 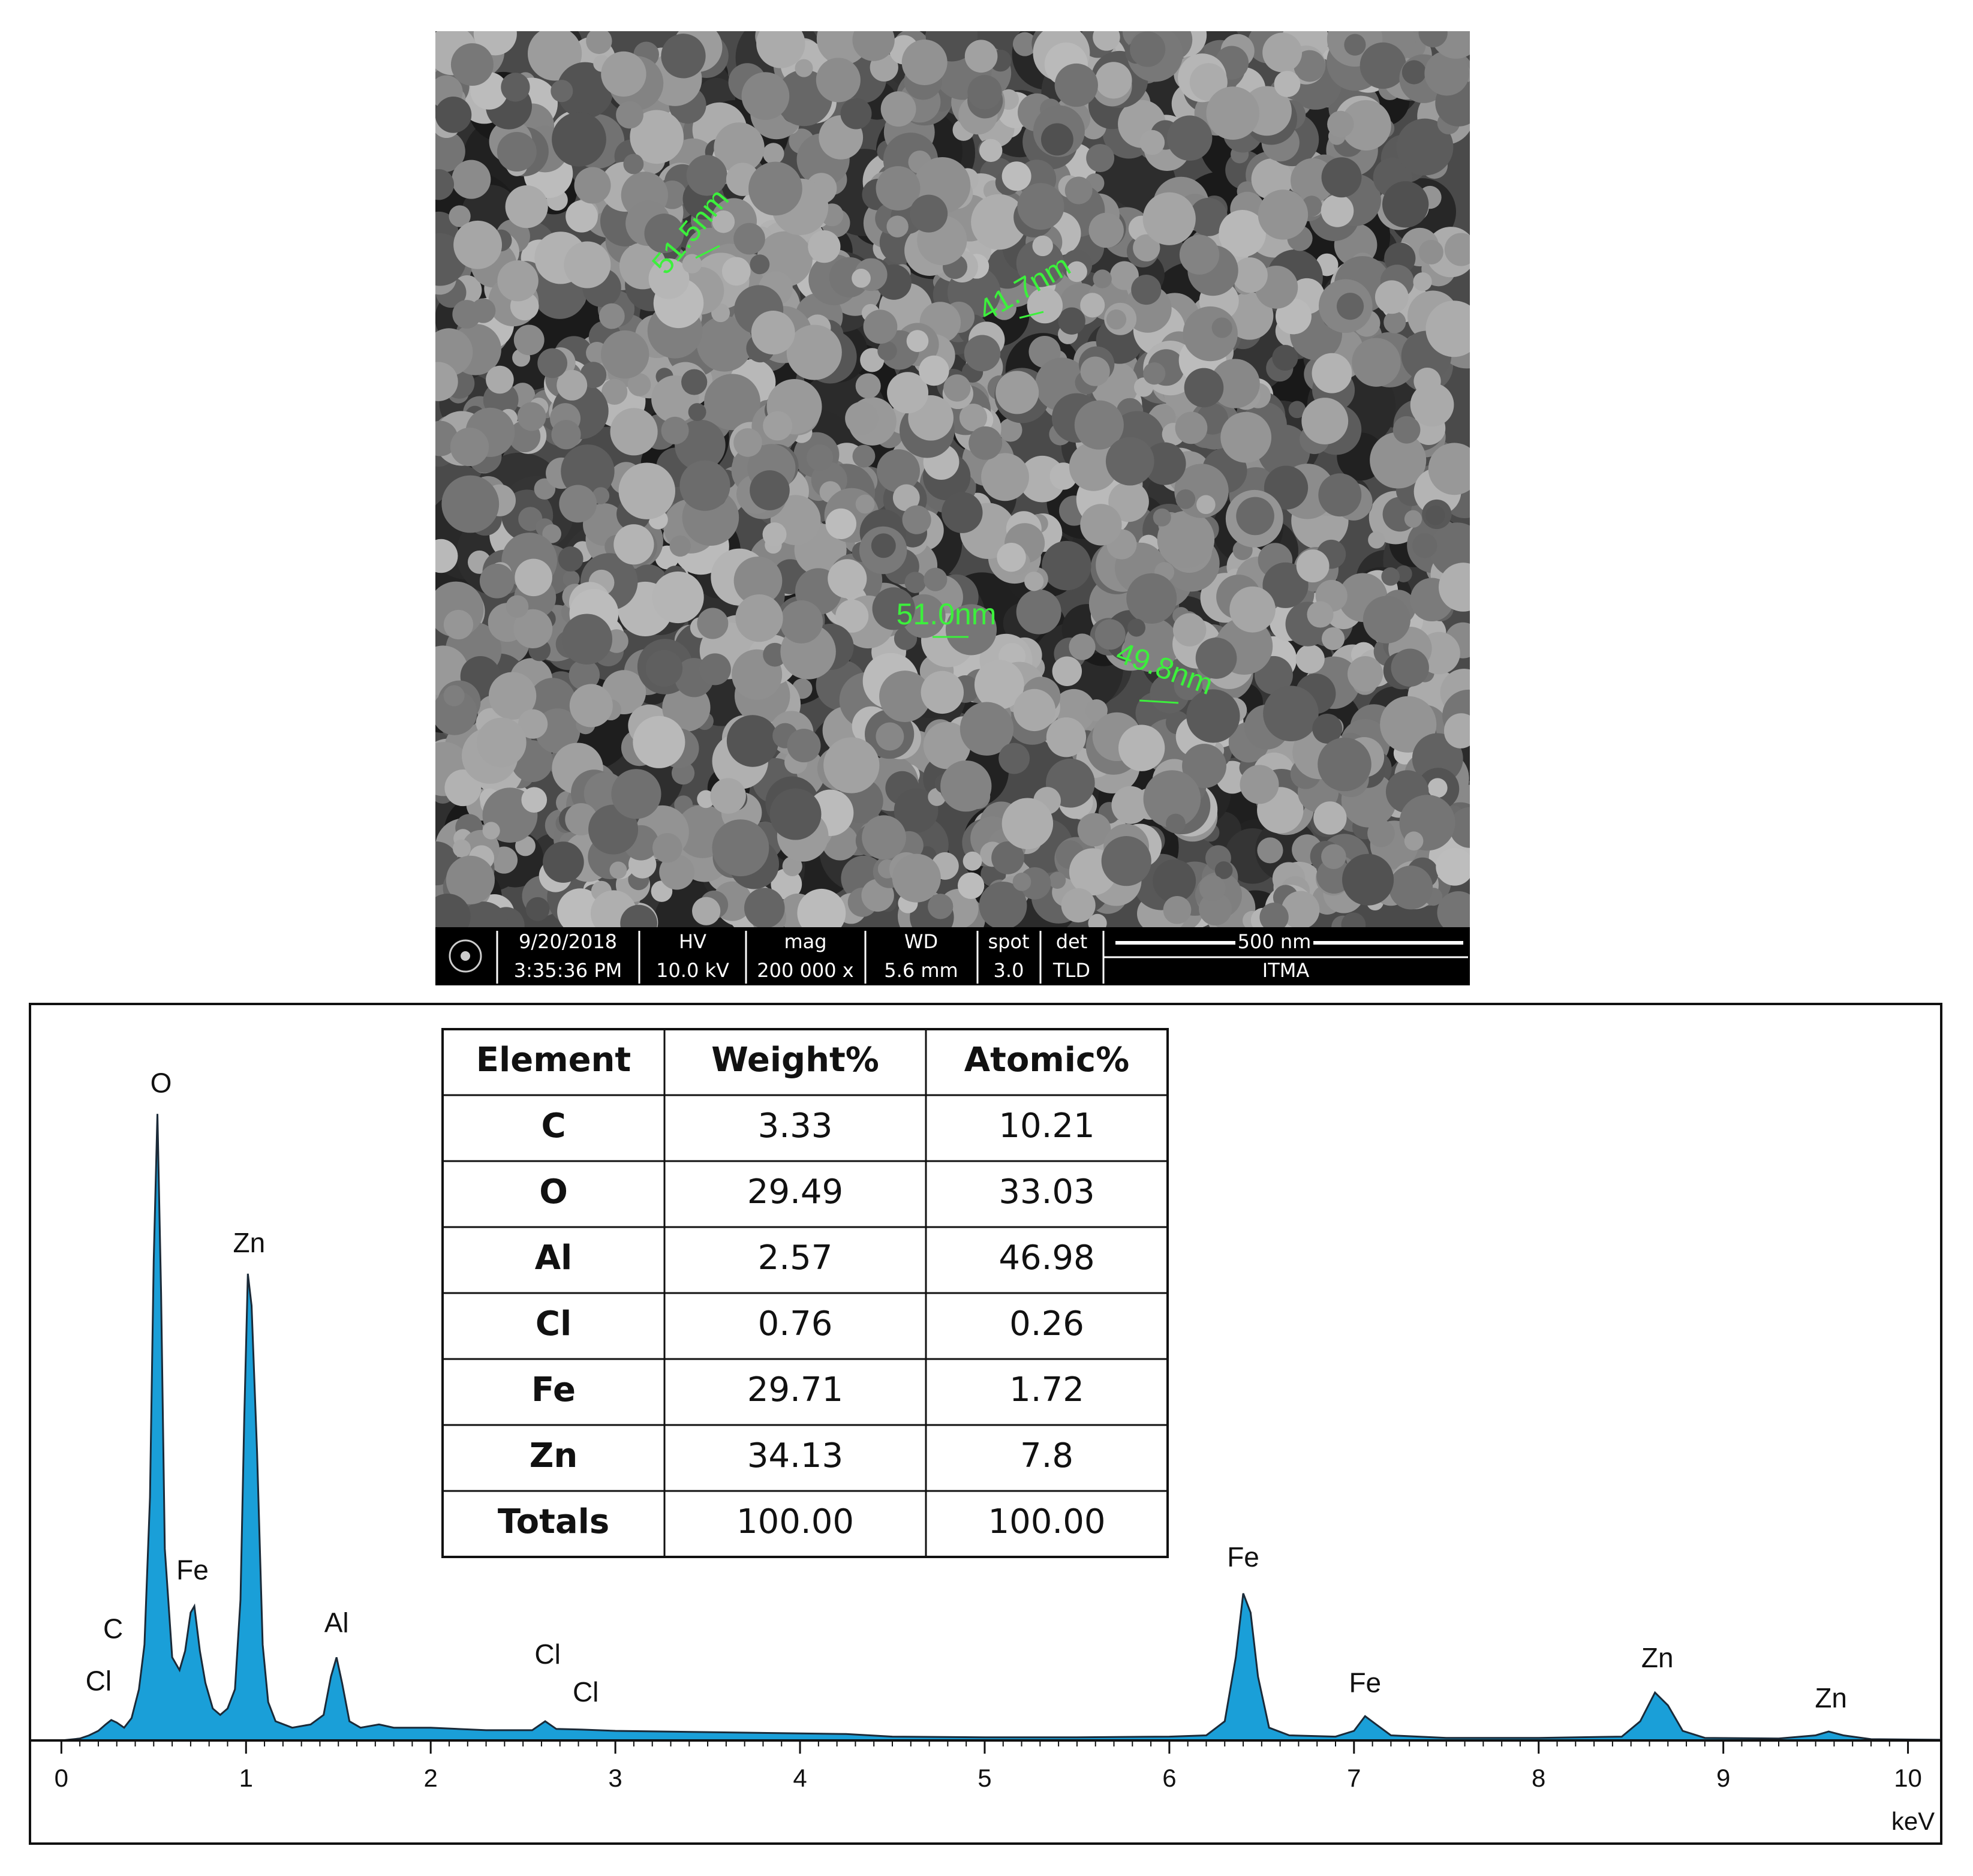 What do you see at coordinates (795, 1390) in the screenshot?
I see `table-cell: 29.71` at bounding box center [795, 1390].